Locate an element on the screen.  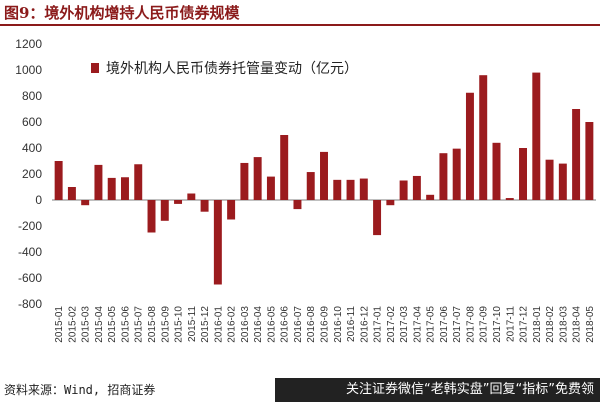
x-tick-label: 2016-03 is located at coordinates (245, 324).